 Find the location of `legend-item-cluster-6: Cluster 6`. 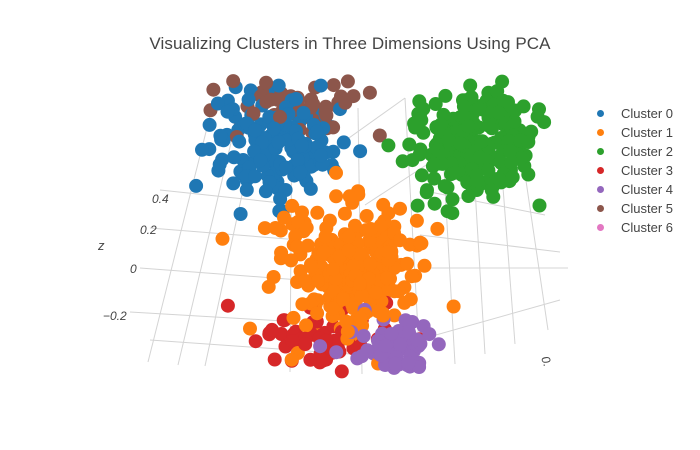

legend-item-cluster-6: Cluster 6 is located at coordinates (645, 227).